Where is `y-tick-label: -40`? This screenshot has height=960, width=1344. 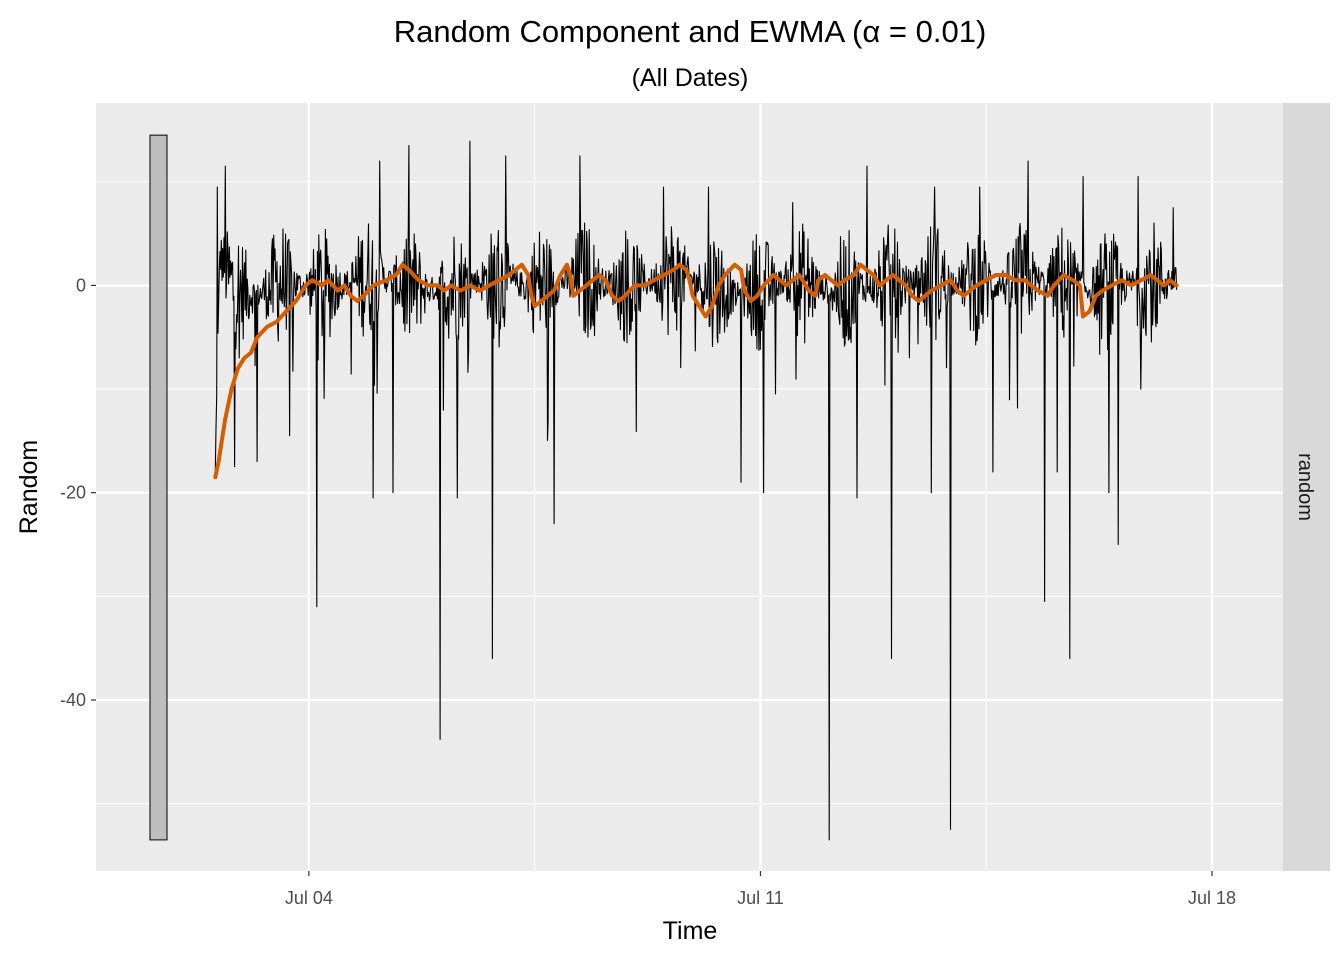 y-tick-label: -40 is located at coordinates (73, 700).